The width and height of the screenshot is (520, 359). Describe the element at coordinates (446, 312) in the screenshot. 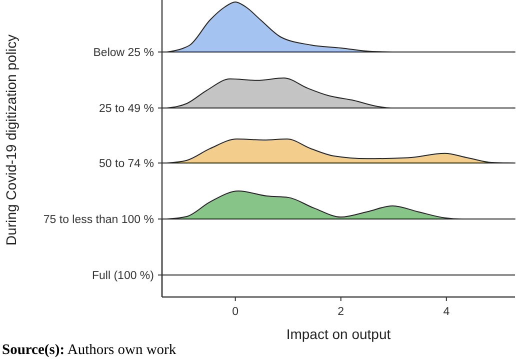

I see `x-tick-label: 4` at that location.